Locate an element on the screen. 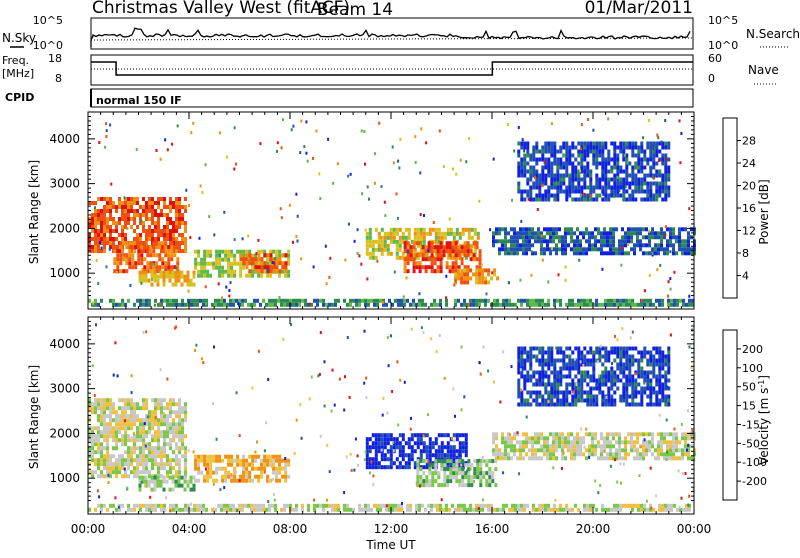  cpid-label: CPID is located at coordinates (19, 97).